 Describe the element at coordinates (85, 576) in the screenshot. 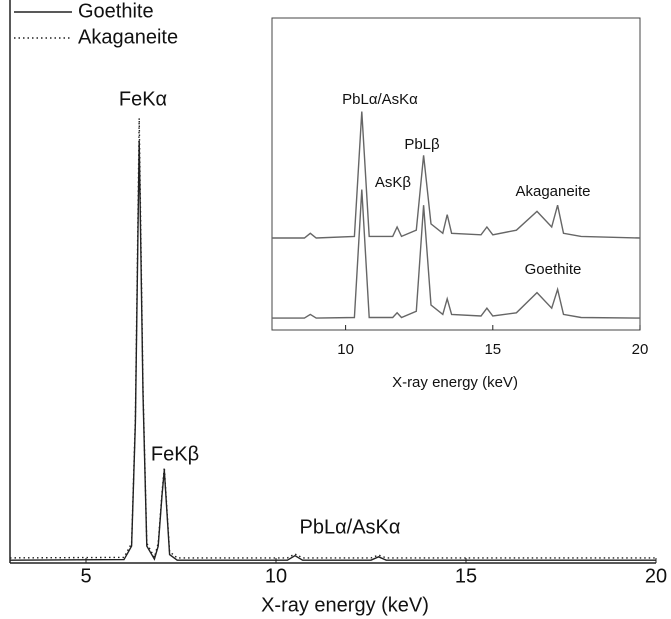

I see `x-tick-label: 5` at that location.